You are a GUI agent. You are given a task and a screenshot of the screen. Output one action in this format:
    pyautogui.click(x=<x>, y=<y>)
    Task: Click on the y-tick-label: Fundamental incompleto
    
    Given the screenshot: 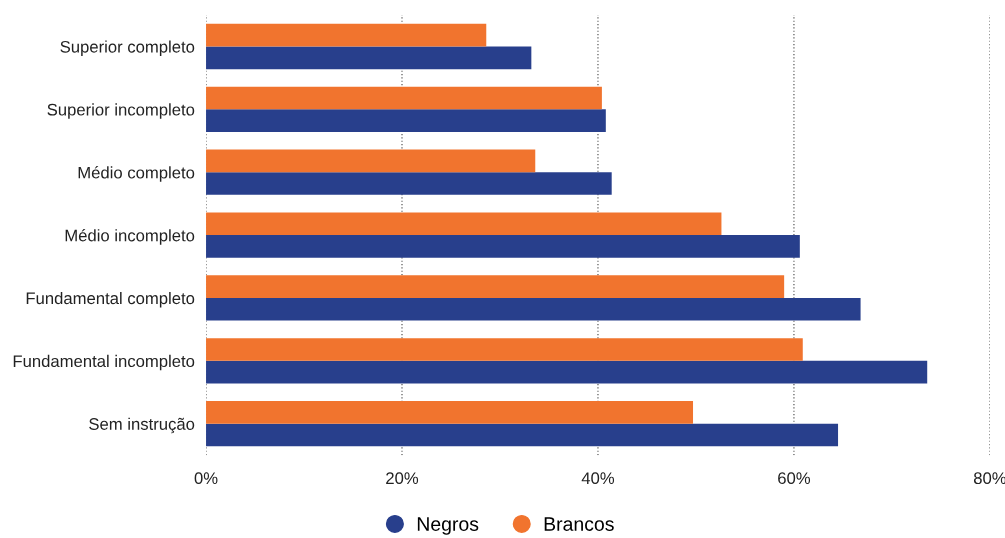 What is the action you would take?
    pyautogui.click(x=104, y=362)
    